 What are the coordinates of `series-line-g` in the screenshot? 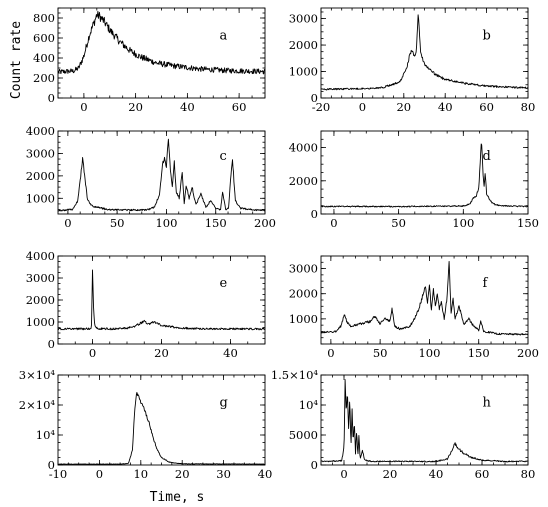 It's located at (161, 428).